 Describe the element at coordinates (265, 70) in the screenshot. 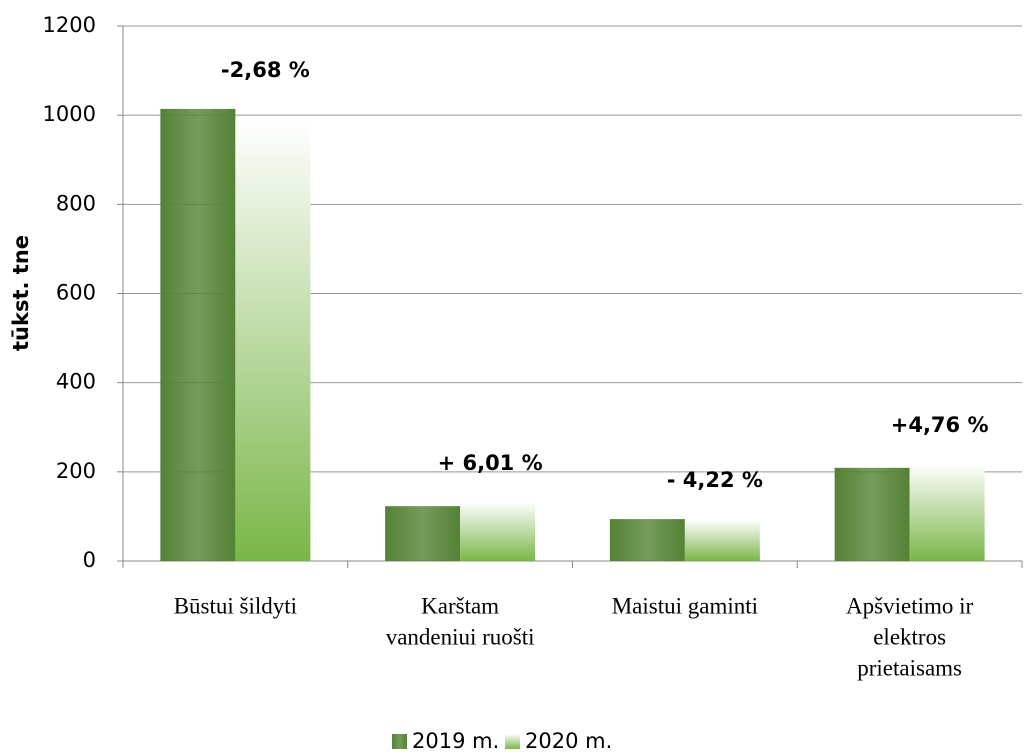

I see `annotation: -2,68 %` at that location.